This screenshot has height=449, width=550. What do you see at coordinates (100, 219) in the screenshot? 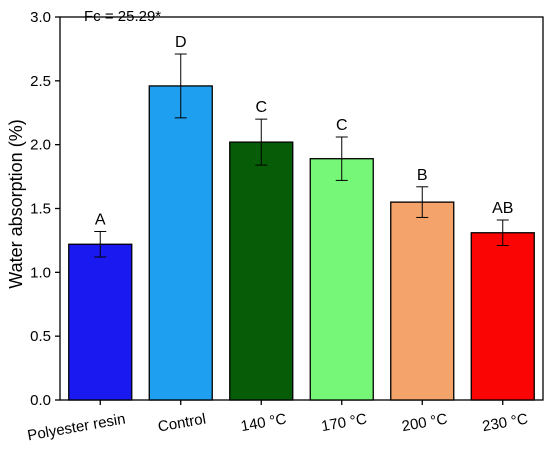
I see `significance-letter: A` at bounding box center [100, 219].